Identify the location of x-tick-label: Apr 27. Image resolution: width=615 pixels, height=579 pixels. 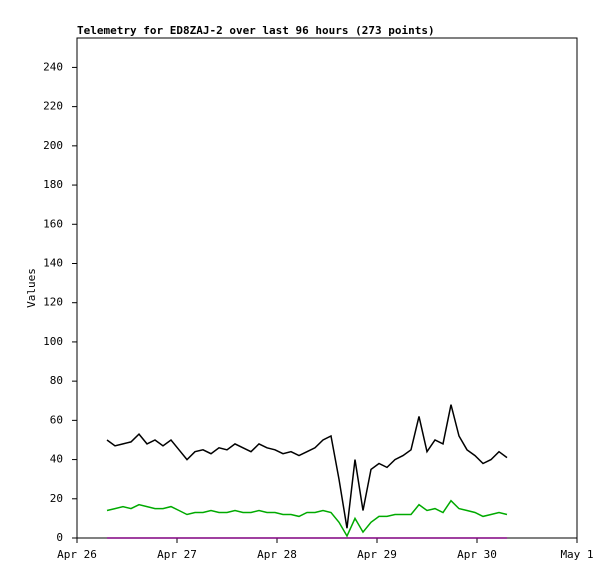
(177, 554).